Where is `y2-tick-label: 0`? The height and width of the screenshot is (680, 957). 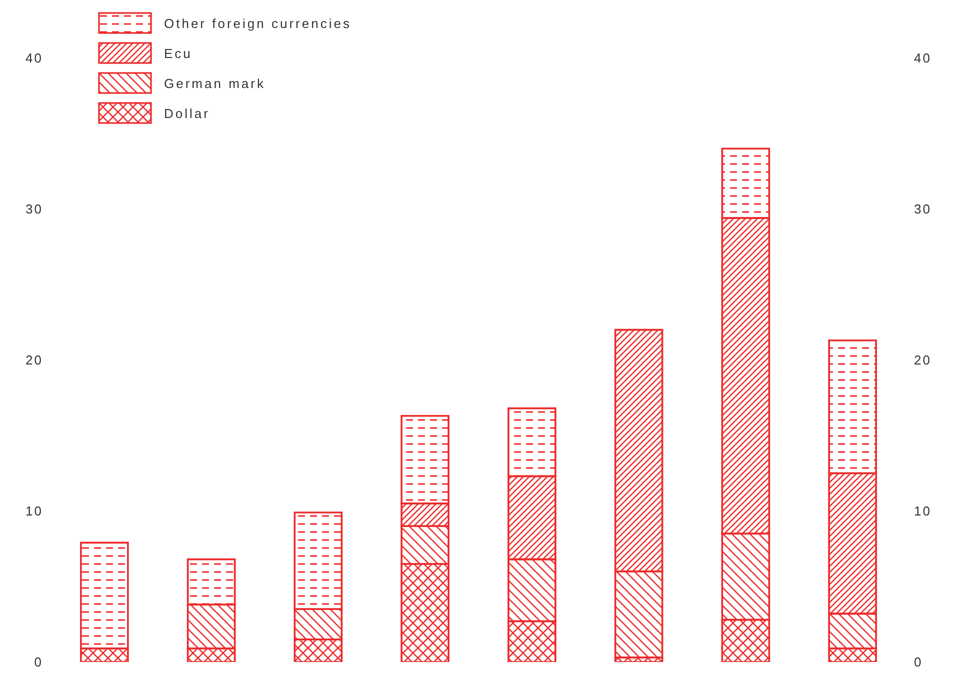 y2-tick-label: 0 is located at coordinates (918, 662).